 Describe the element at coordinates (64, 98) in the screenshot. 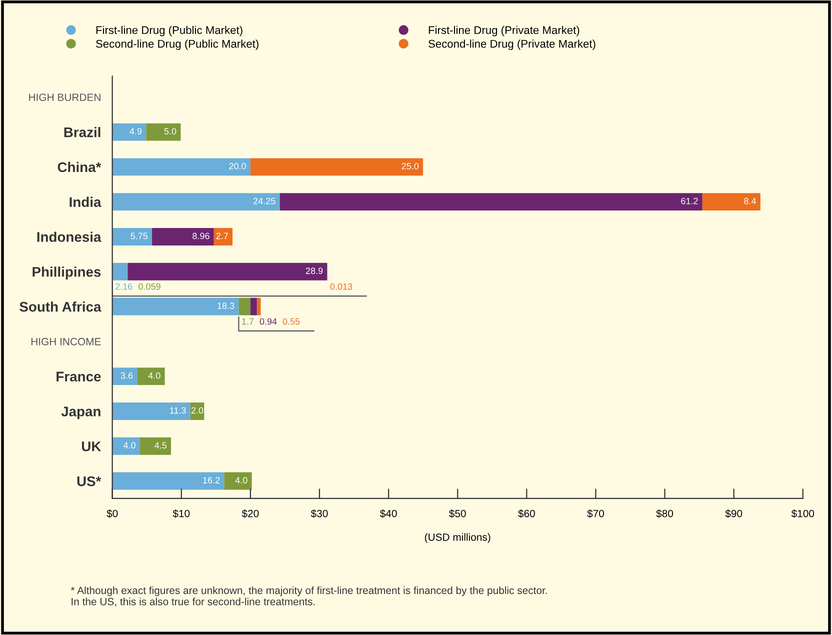

I see `y-tick-label: HIGH BURDEN` at that location.